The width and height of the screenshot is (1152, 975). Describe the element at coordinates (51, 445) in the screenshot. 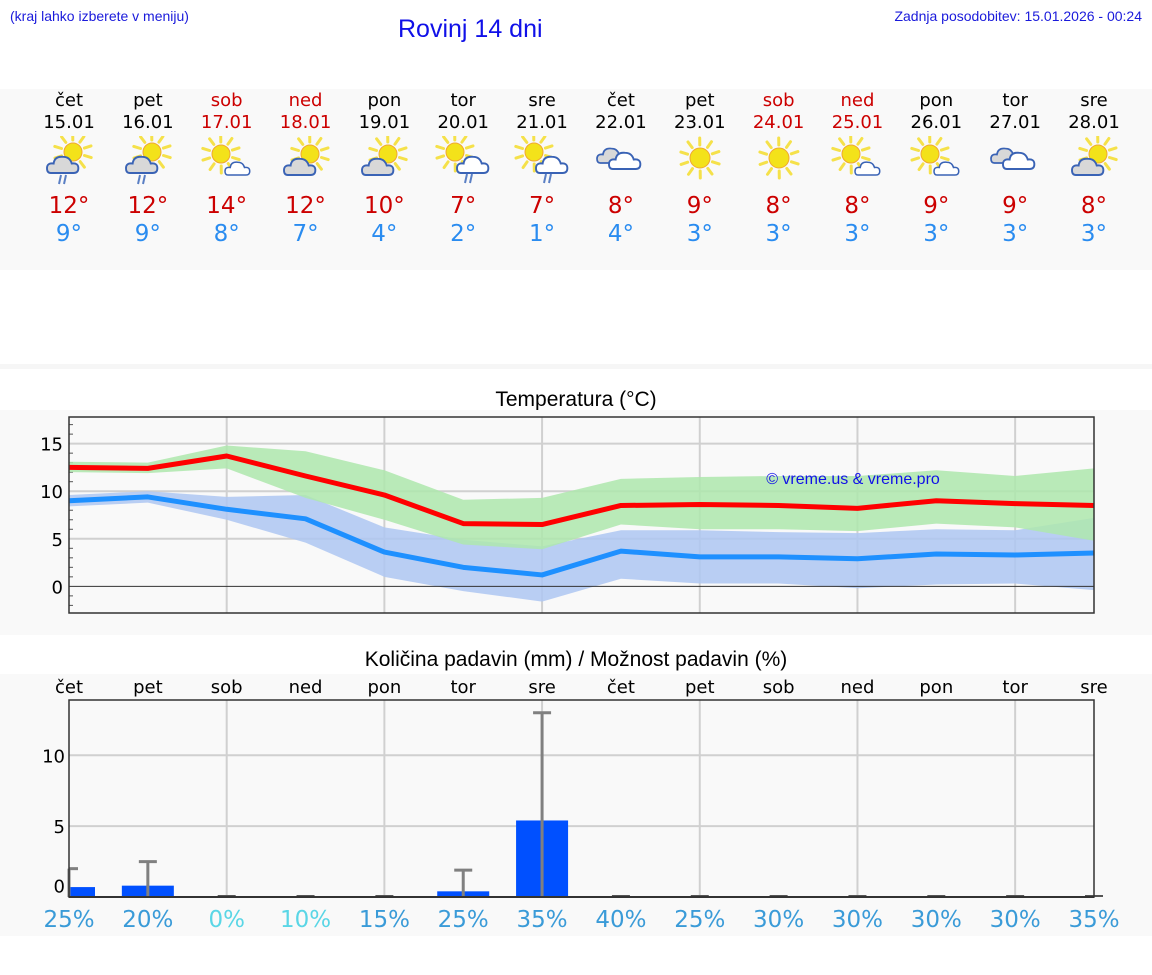

I see `y-tick-label: 15` at that location.